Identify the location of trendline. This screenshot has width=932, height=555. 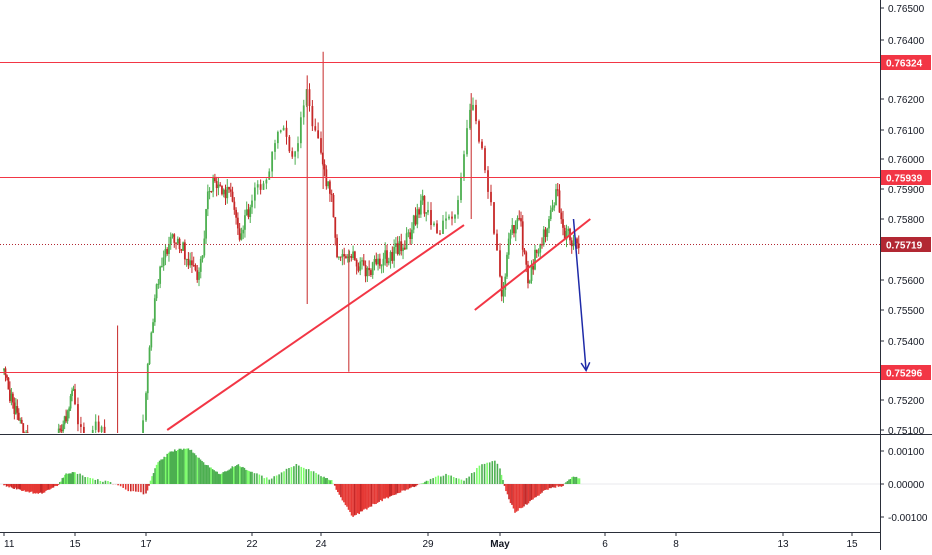
(315, 327).